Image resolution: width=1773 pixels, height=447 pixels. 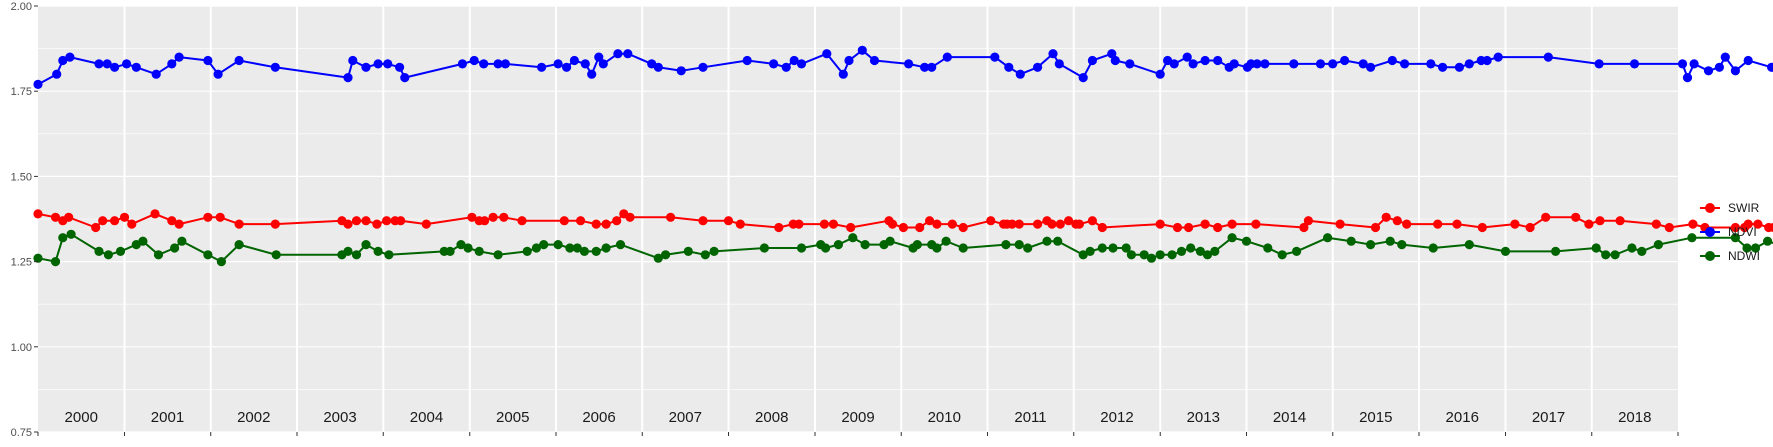 What do you see at coordinates (1710, 256) in the screenshot?
I see `legend-marker` at bounding box center [1710, 256].